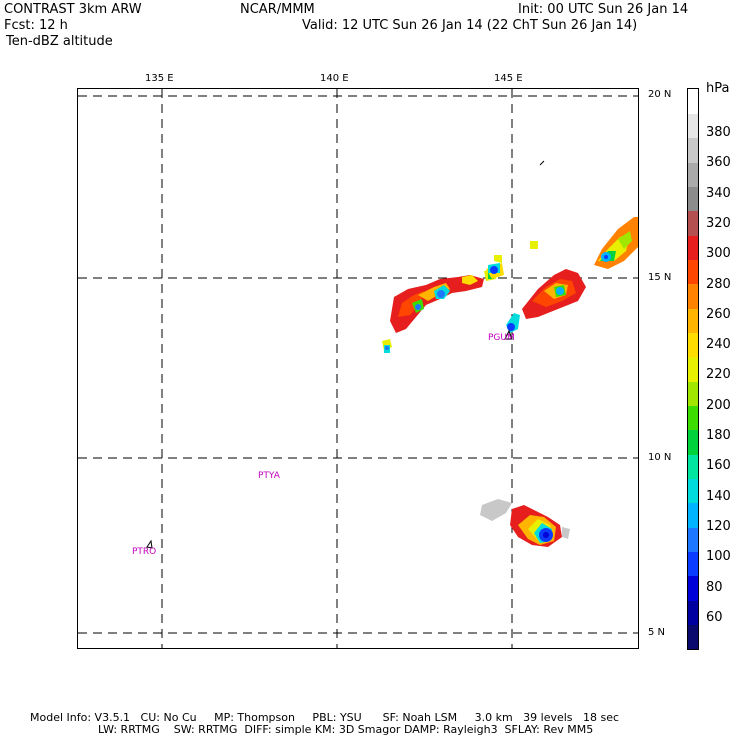  I want to click on echo-cluster-south, so click(525, 523).